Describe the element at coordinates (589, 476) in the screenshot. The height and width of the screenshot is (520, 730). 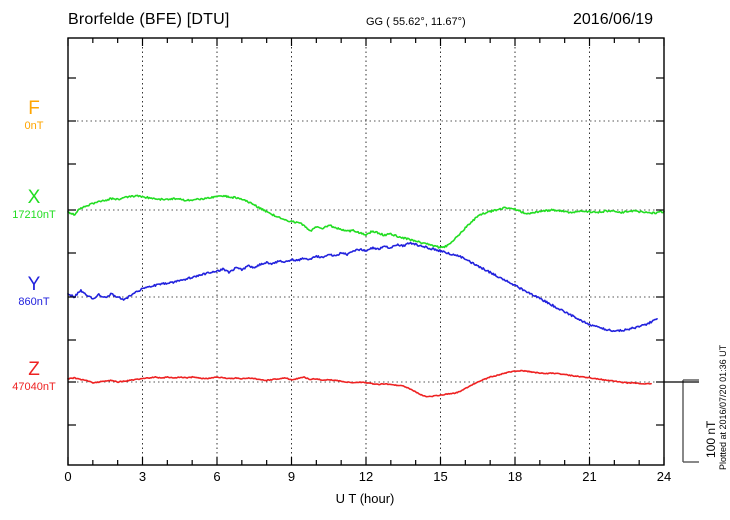
I see `x-tick-label-21: 21` at that location.